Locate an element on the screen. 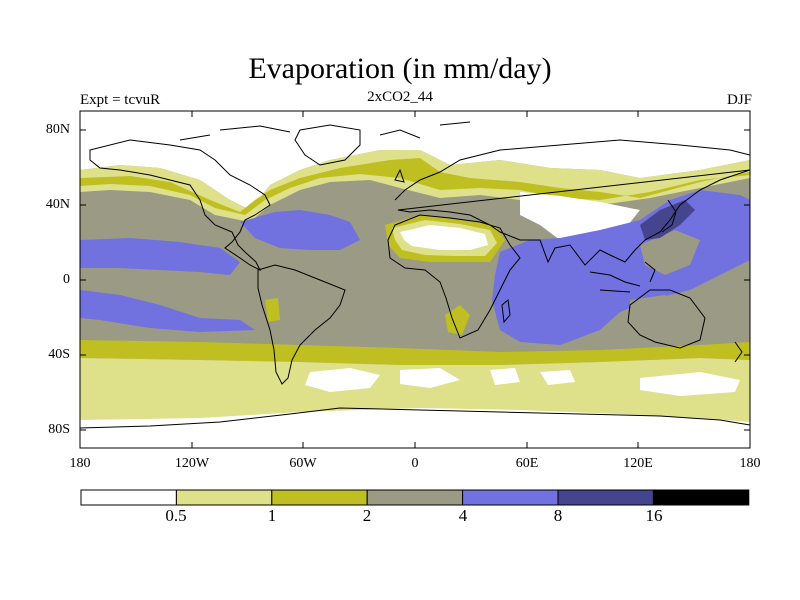 The image size is (800, 600). colorbar-label: 4 is located at coordinates (463, 515).